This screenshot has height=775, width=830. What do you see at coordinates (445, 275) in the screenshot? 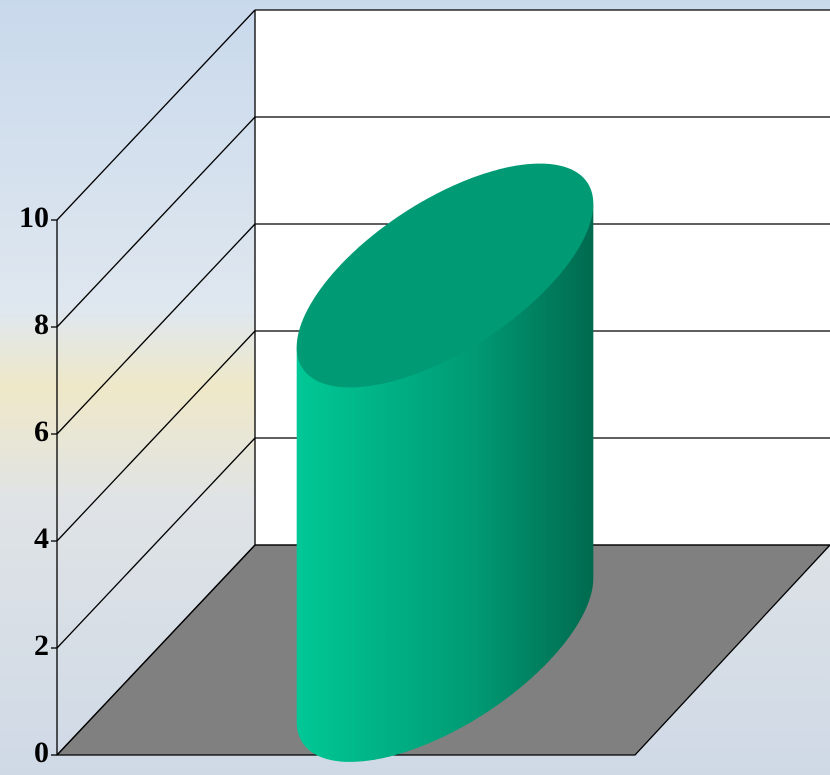
I see `cylinder-top` at bounding box center [445, 275].